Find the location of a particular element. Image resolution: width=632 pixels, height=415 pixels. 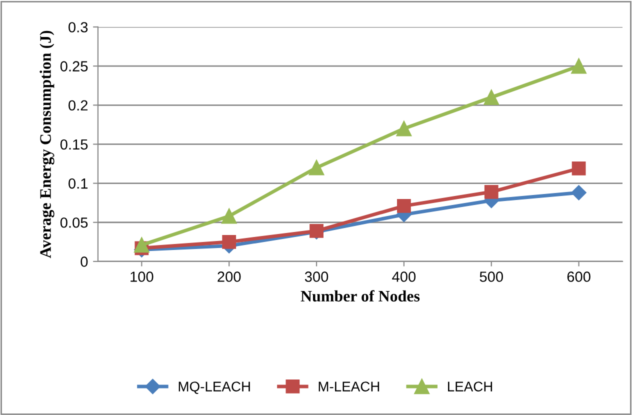

y-tick-label: 0.15 is located at coordinates (74, 144).